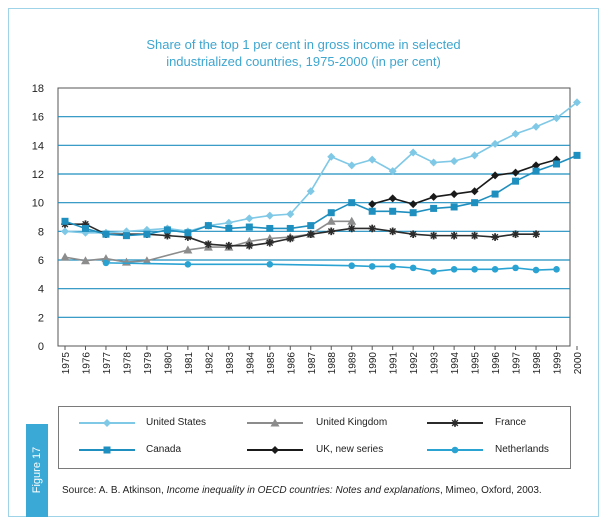  Describe the element at coordinates (312, 363) in the screenshot. I see `x-tick-label: 1987` at that location.